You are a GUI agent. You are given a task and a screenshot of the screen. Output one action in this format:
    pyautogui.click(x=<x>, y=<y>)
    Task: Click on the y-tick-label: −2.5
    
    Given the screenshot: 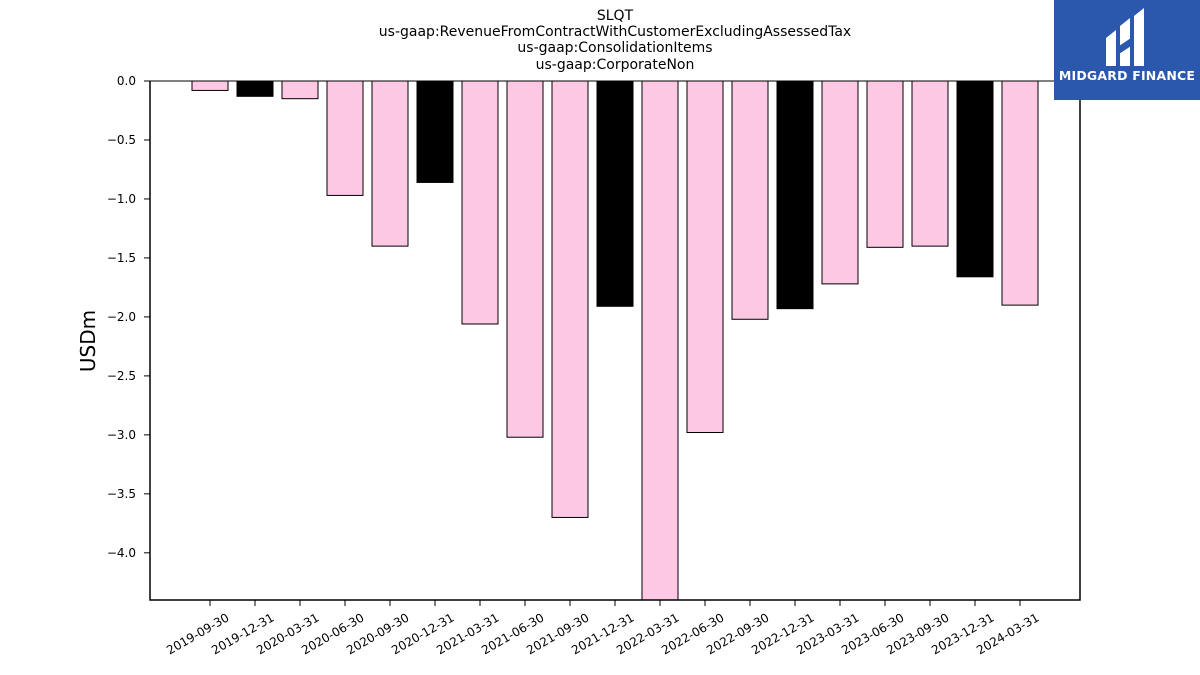 What is the action you would take?
    pyautogui.click(x=121, y=376)
    